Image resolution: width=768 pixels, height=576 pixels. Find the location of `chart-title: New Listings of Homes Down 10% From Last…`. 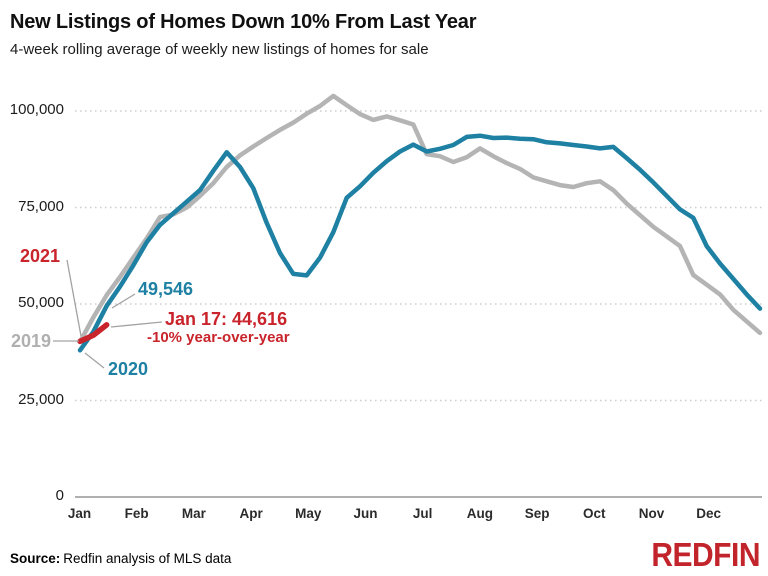

chart-title: New Listings of Homes Down 10% From Last… is located at coordinates (243, 22).